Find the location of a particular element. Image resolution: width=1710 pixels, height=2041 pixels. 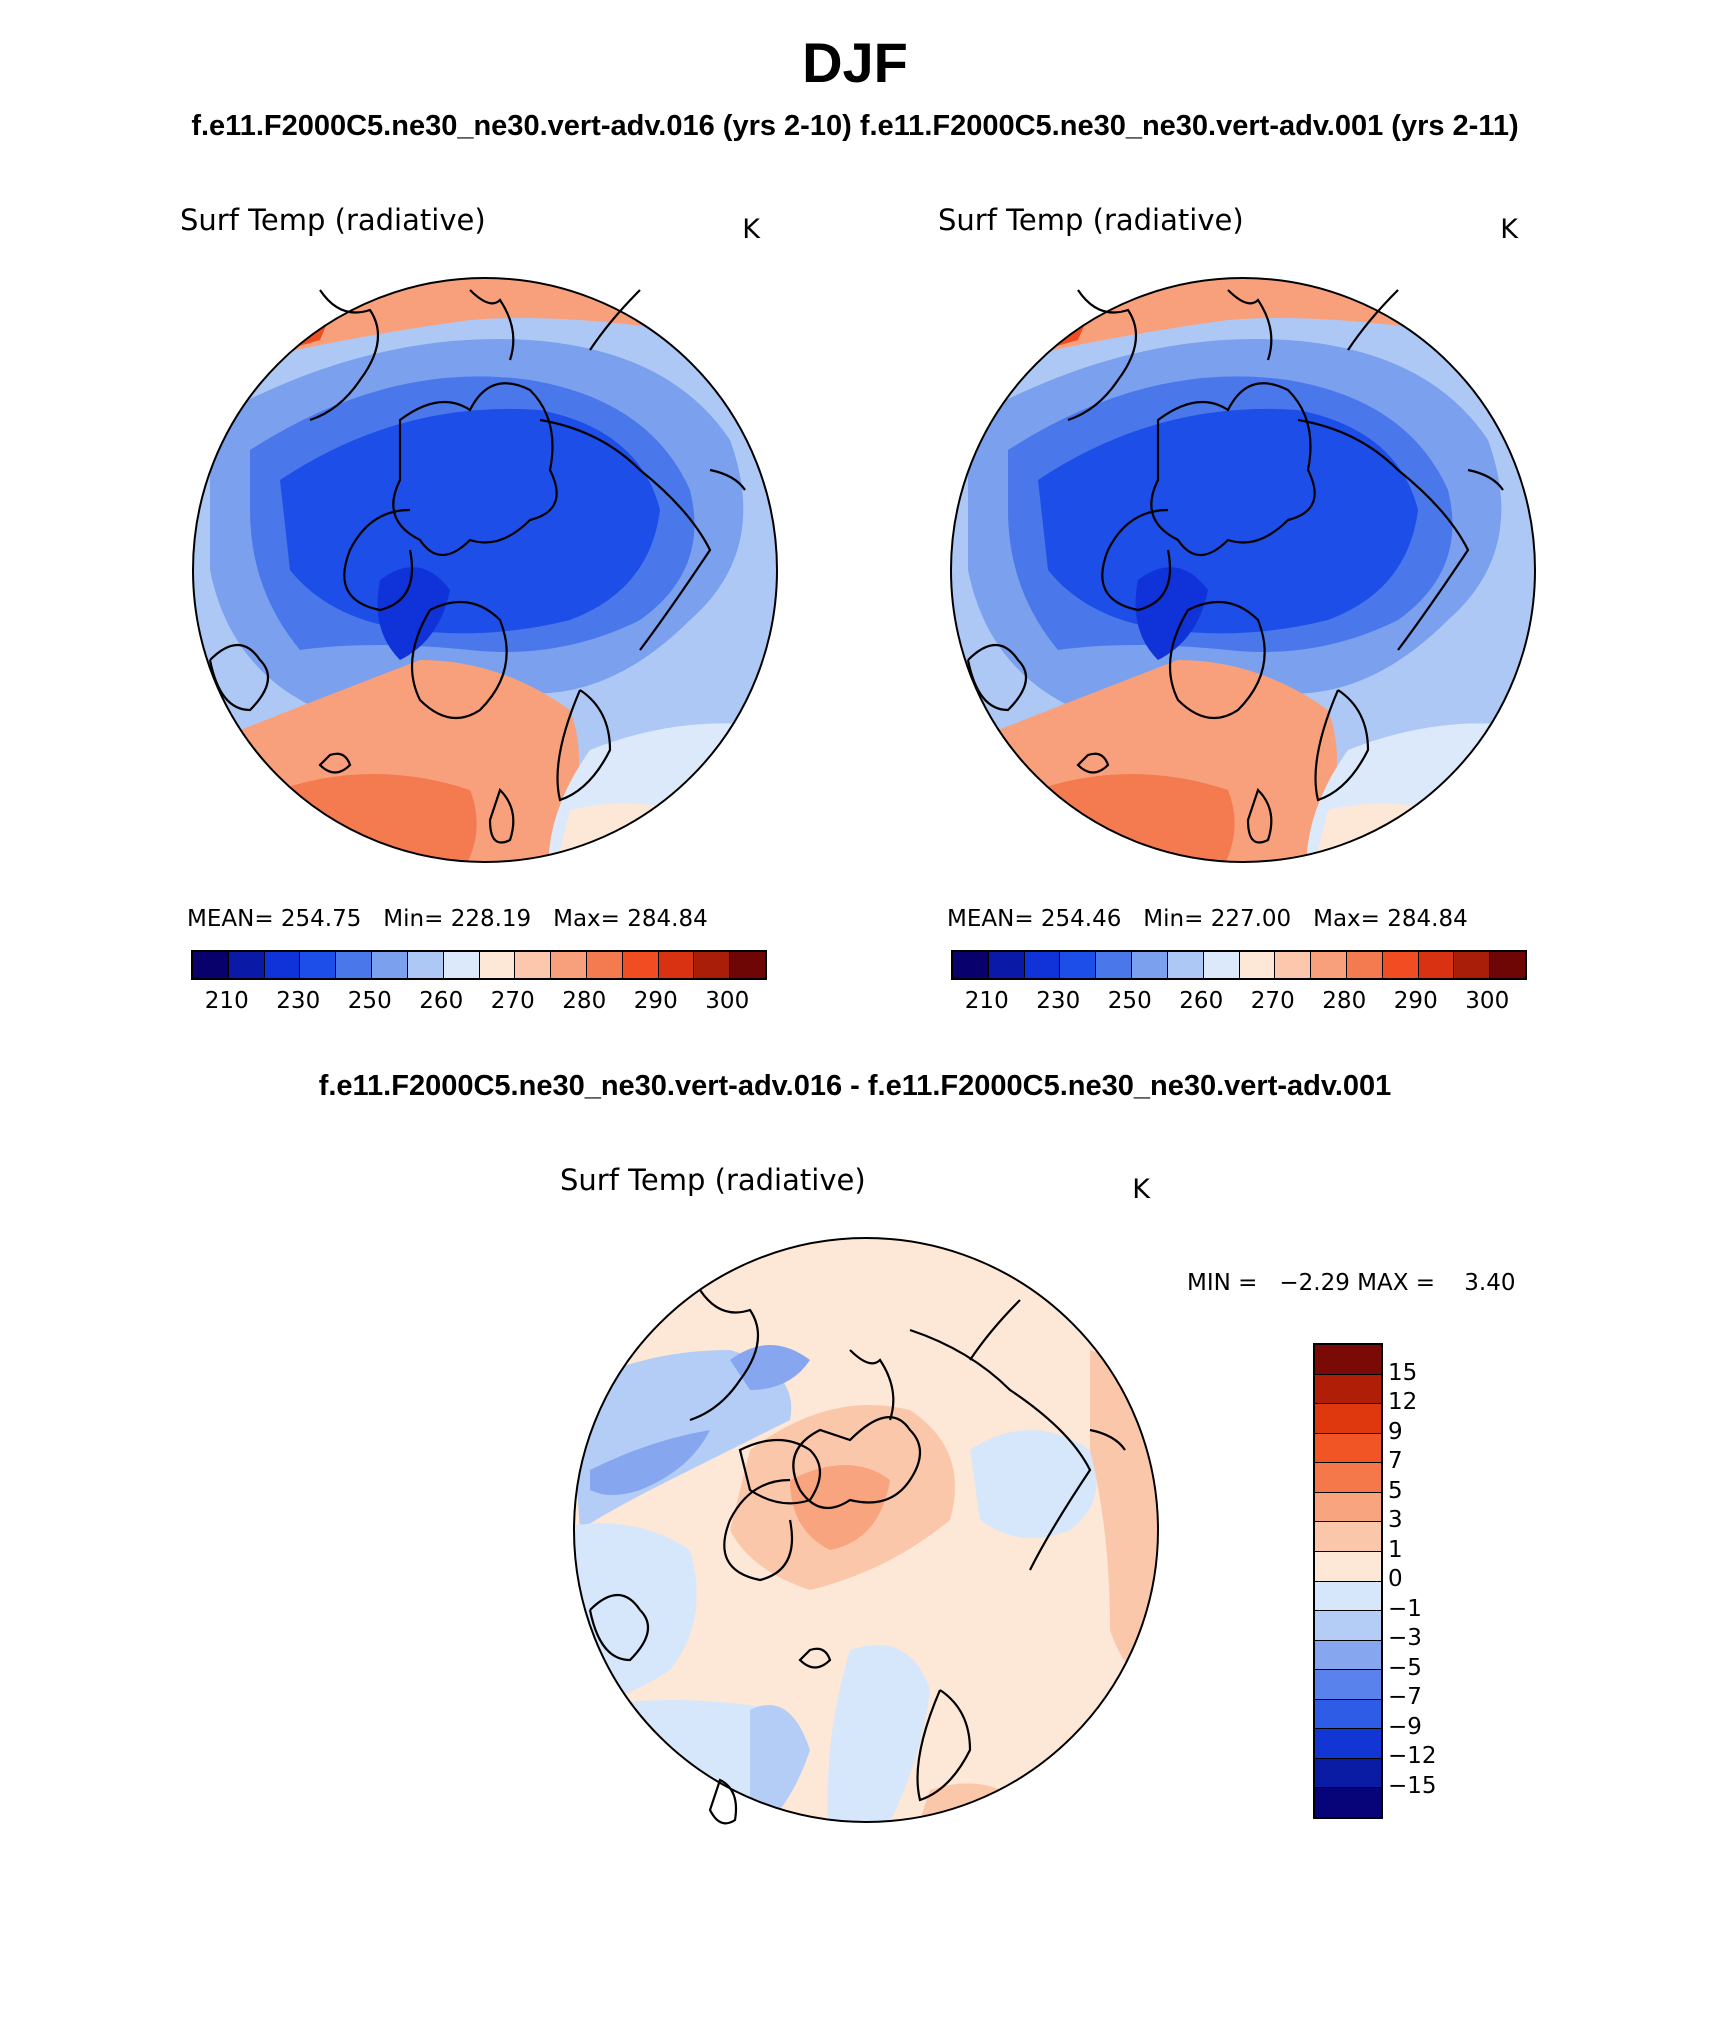

colorbar-tick-label: −5 is located at coordinates (1405, 1667).